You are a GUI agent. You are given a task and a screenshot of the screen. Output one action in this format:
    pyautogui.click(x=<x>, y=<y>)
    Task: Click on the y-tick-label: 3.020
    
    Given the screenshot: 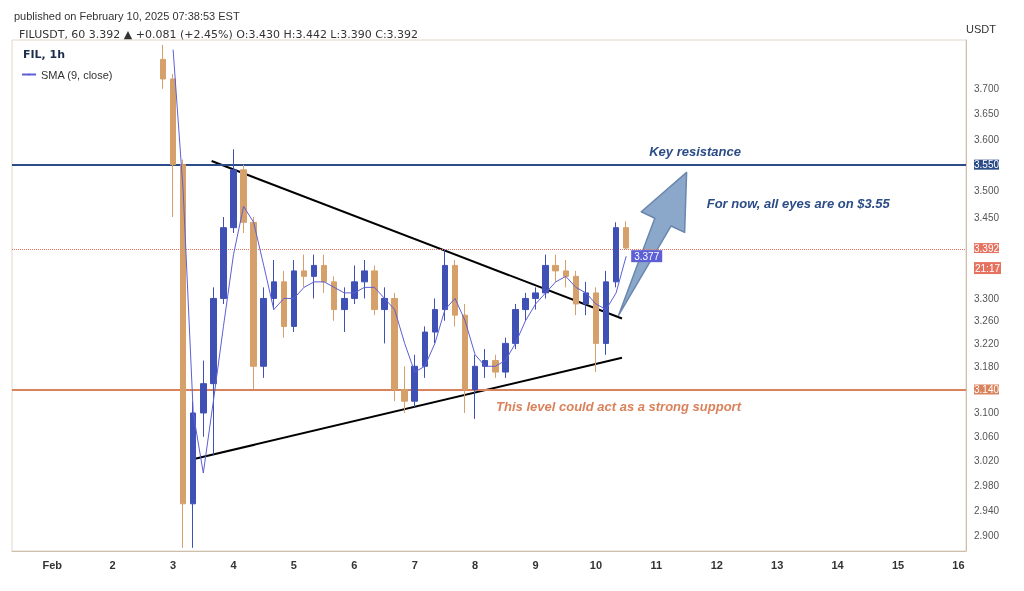 What is the action you would take?
    pyautogui.click(x=987, y=461)
    